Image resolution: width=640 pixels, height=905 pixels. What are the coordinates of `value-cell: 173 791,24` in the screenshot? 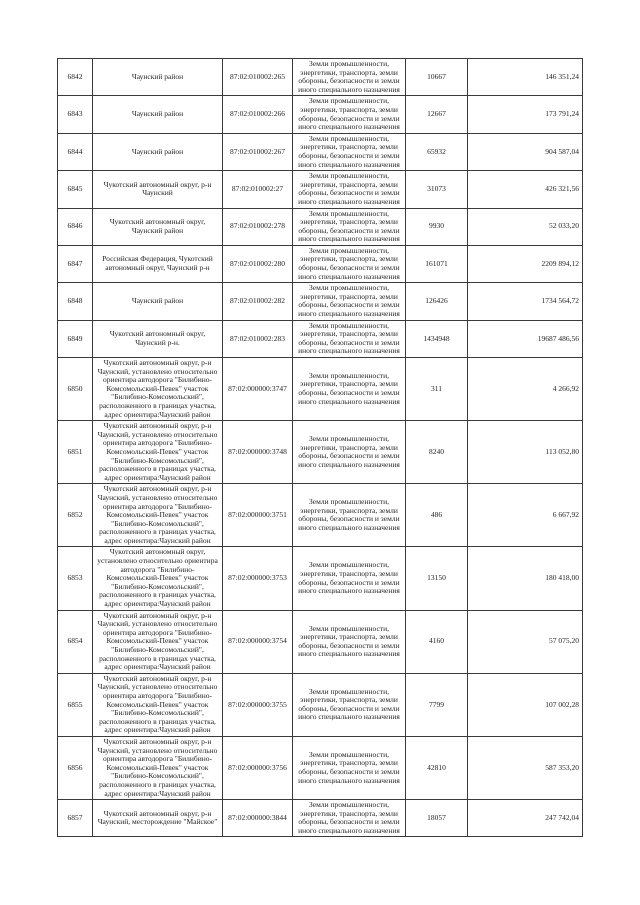 It's located at (525, 114).